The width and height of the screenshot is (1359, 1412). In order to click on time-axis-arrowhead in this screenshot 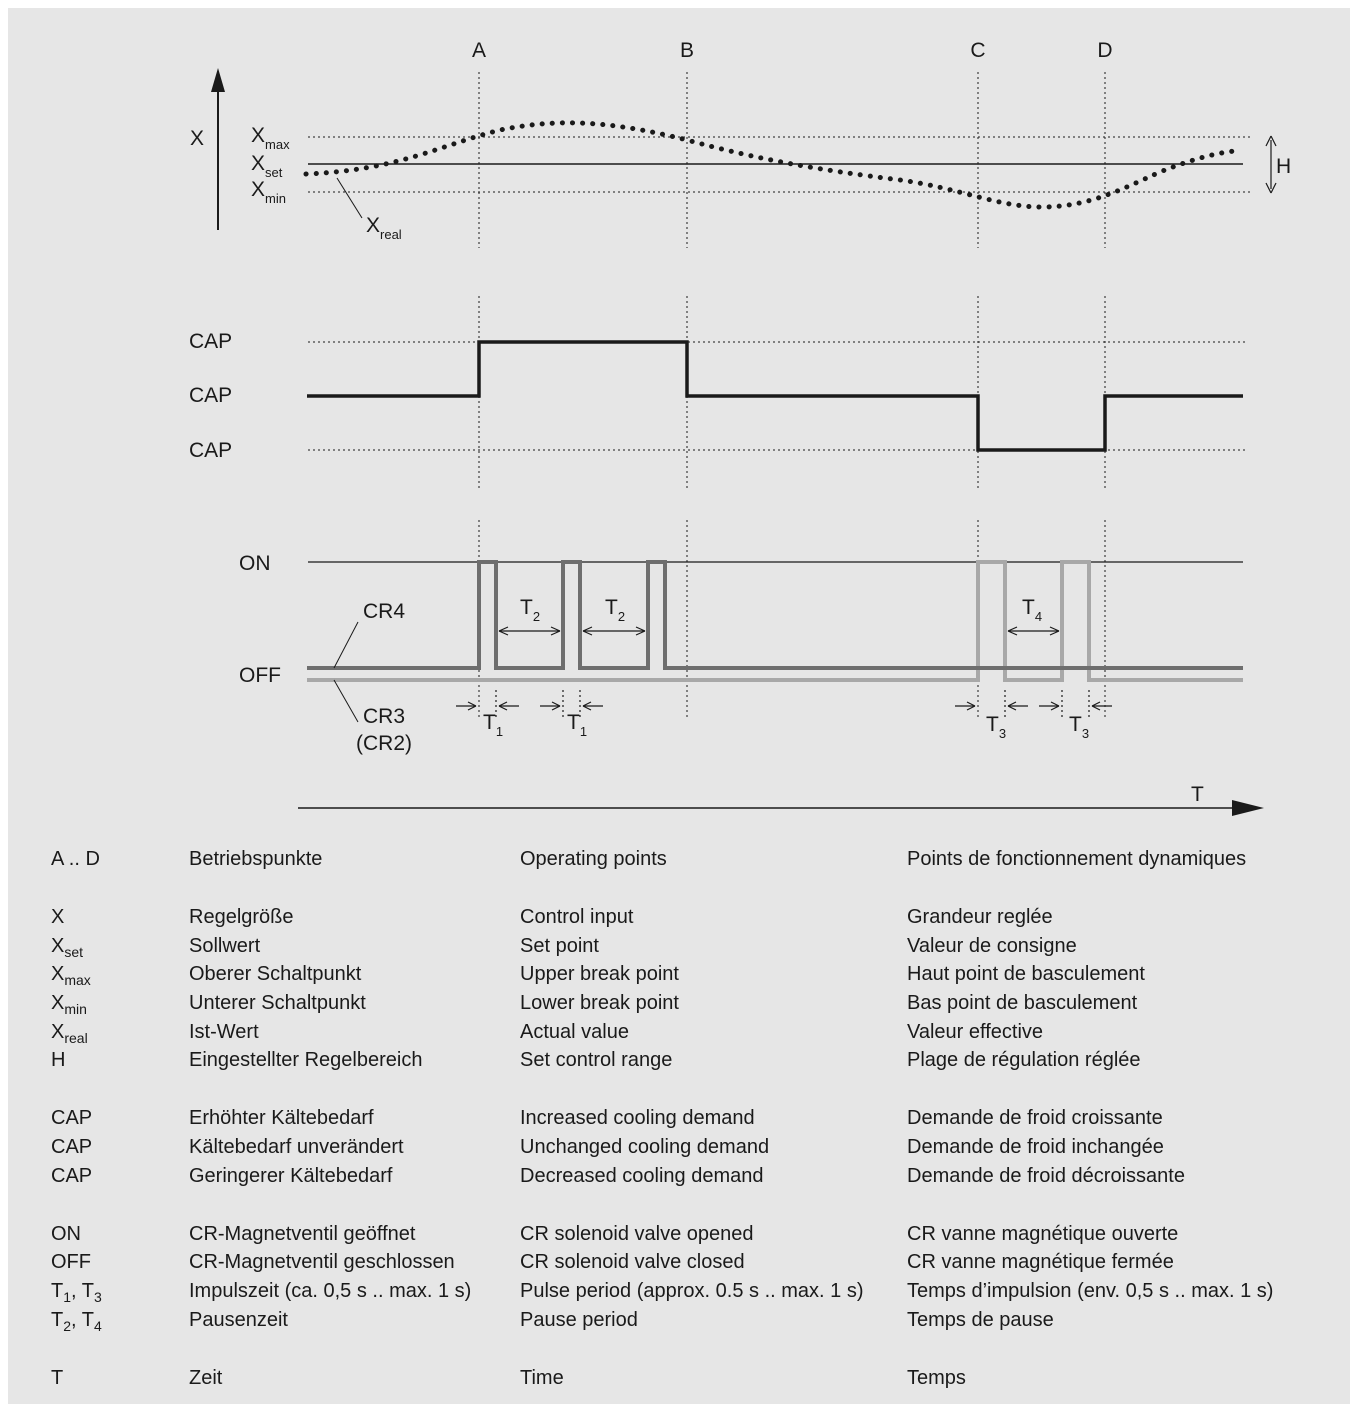, I will do `click(1248, 808)`.